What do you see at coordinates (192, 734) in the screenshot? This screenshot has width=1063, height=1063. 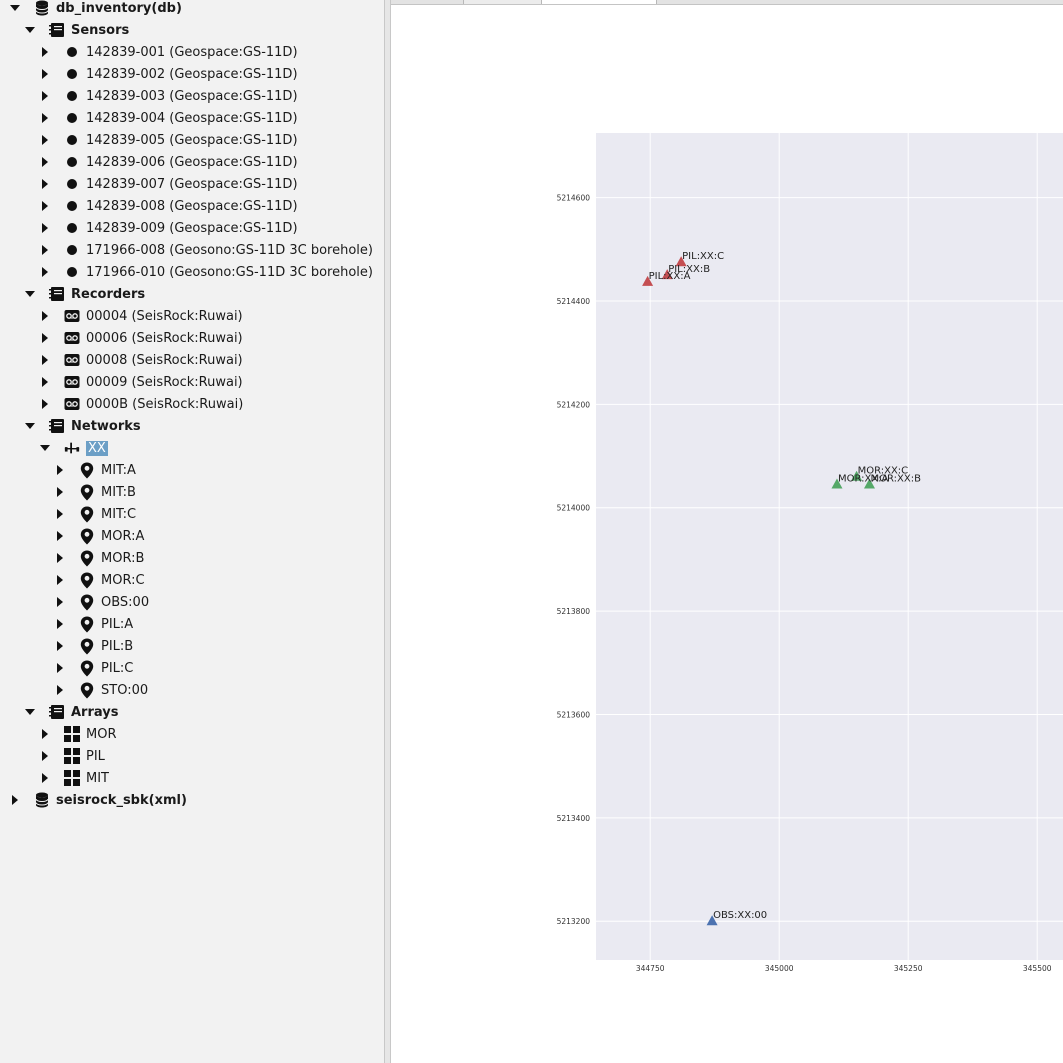 I see `tree-item-array: MOR` at bounding box center [192, 734].